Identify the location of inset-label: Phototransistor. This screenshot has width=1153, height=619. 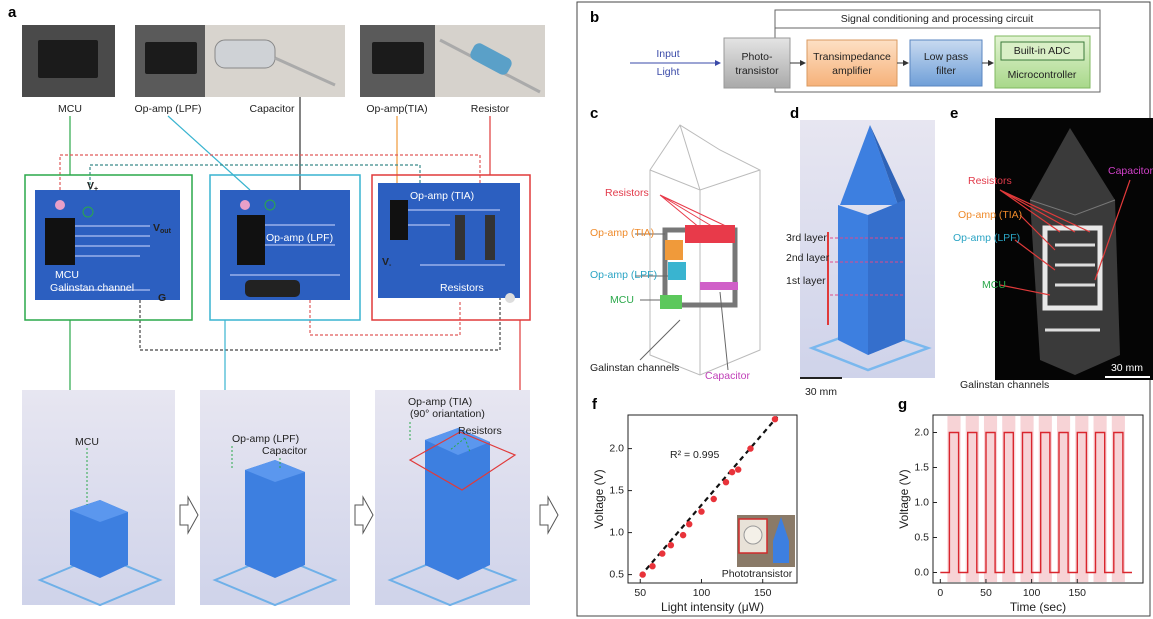
(757, 574).